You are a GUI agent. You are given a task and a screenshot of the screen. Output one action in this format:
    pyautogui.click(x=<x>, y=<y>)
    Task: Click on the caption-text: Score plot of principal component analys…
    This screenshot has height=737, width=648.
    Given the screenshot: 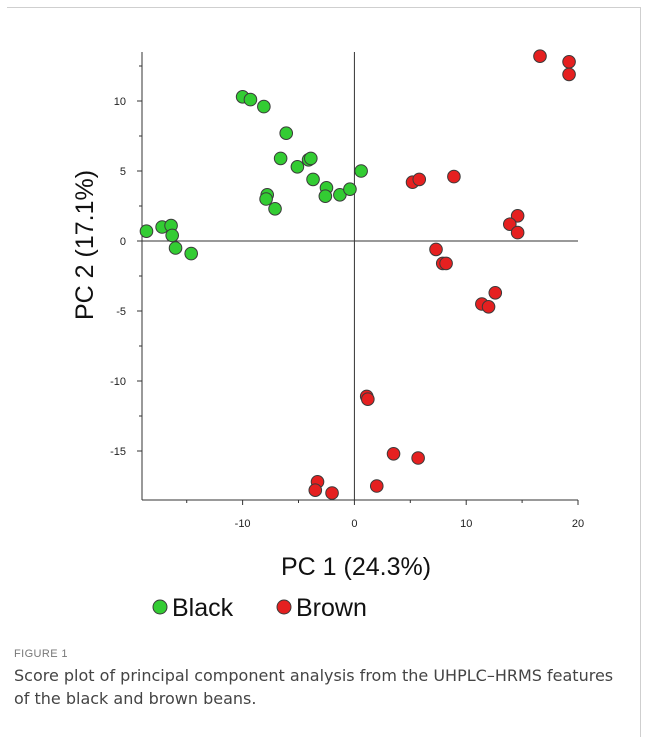 What is the action you would take?
    pyautogui.click(x=314, y=687)
    